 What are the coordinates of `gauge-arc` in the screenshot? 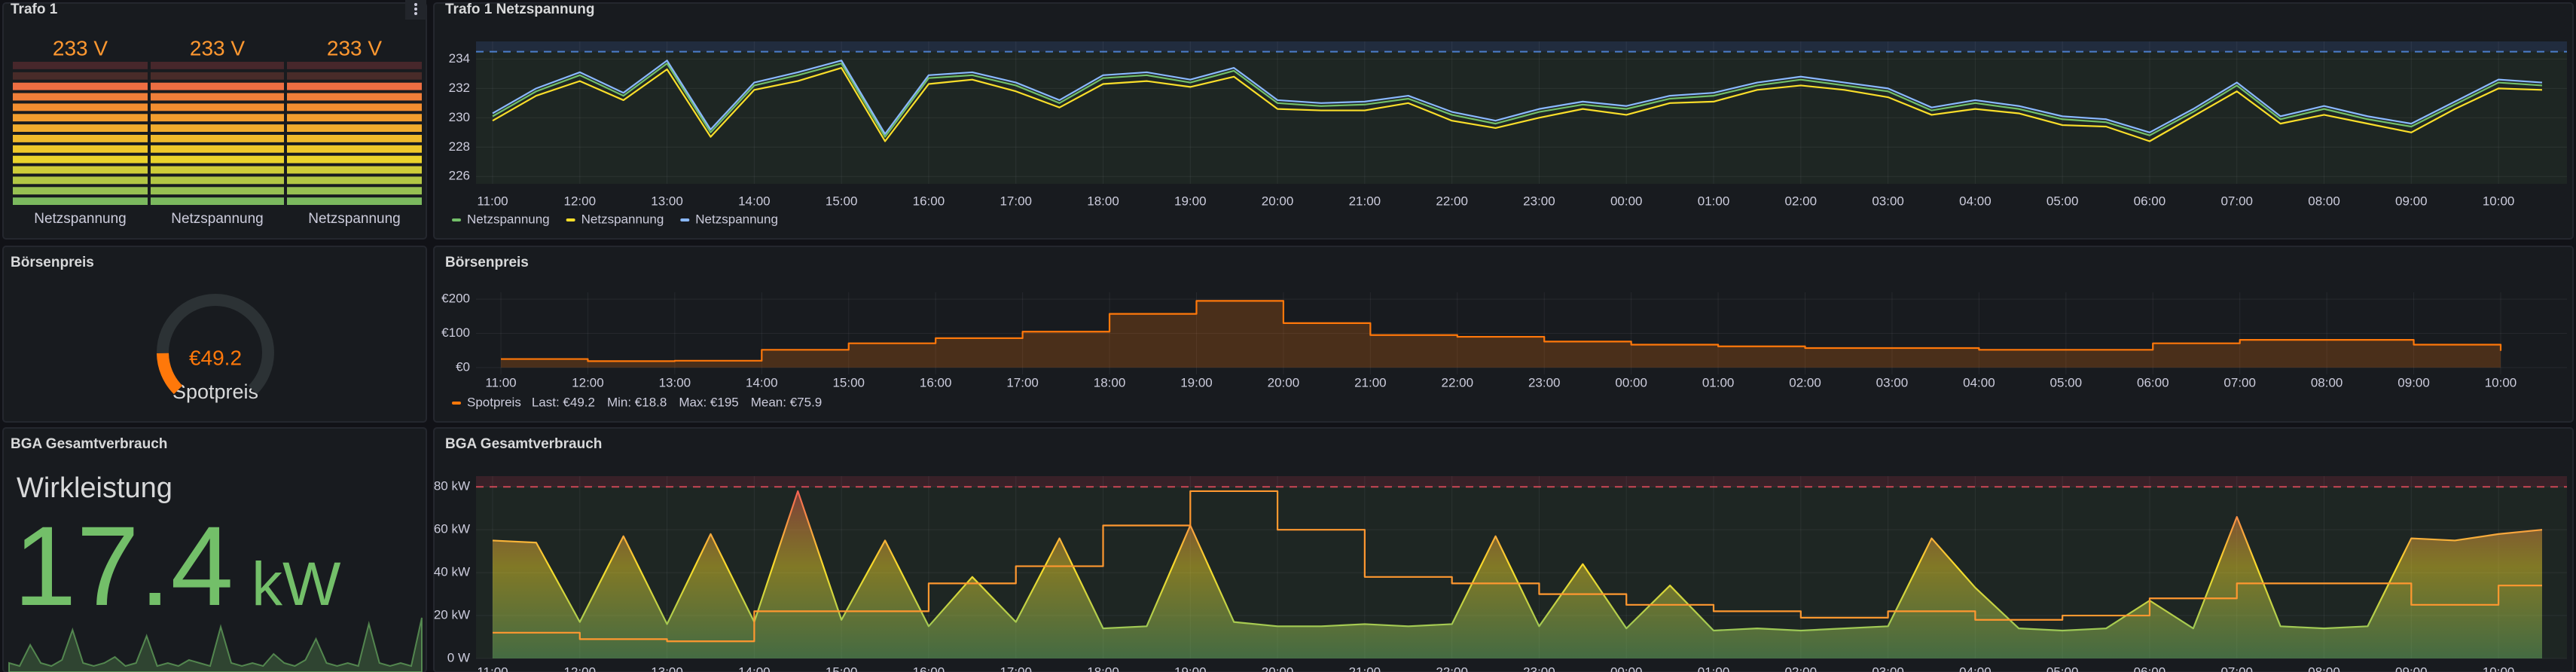 It's located at (170, 374).